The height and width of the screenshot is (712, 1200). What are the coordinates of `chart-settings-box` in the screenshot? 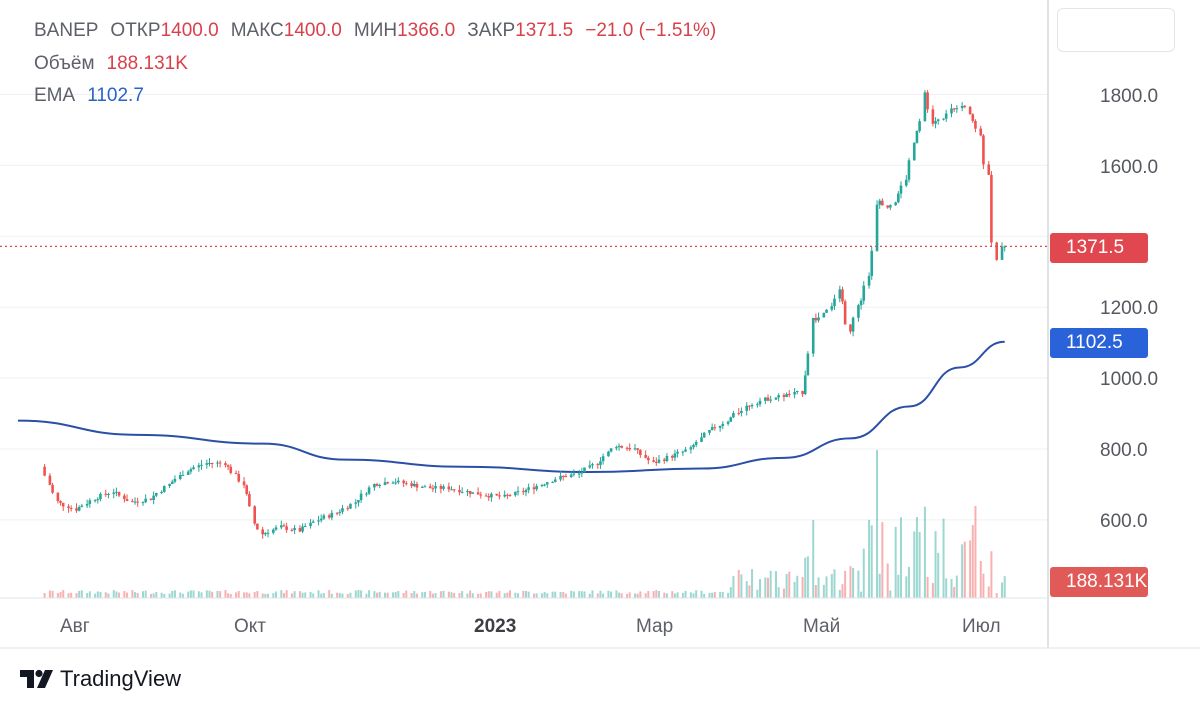 It's located at (1116, 30).